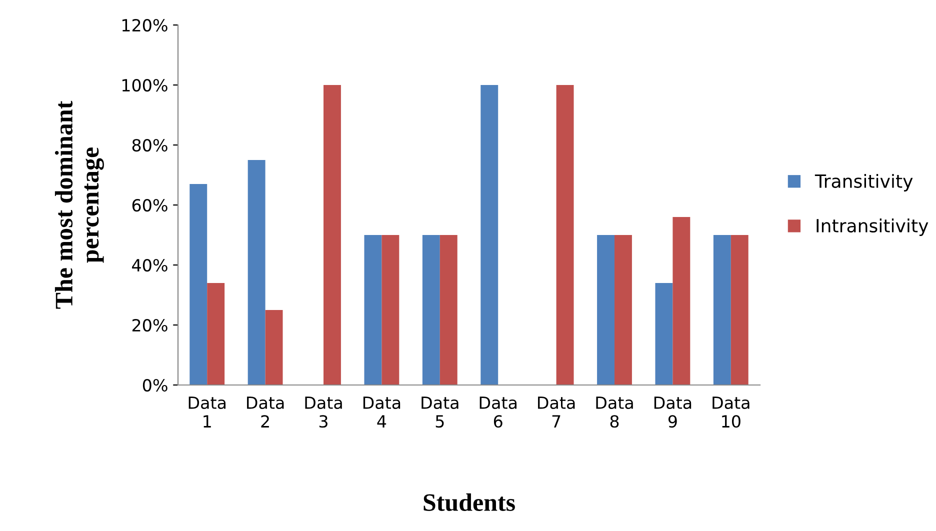 The image size is (936, 531). Describe the element at coordinates (145, 25) in the screenshot. I see `y-tick-label: 120%` at that location.